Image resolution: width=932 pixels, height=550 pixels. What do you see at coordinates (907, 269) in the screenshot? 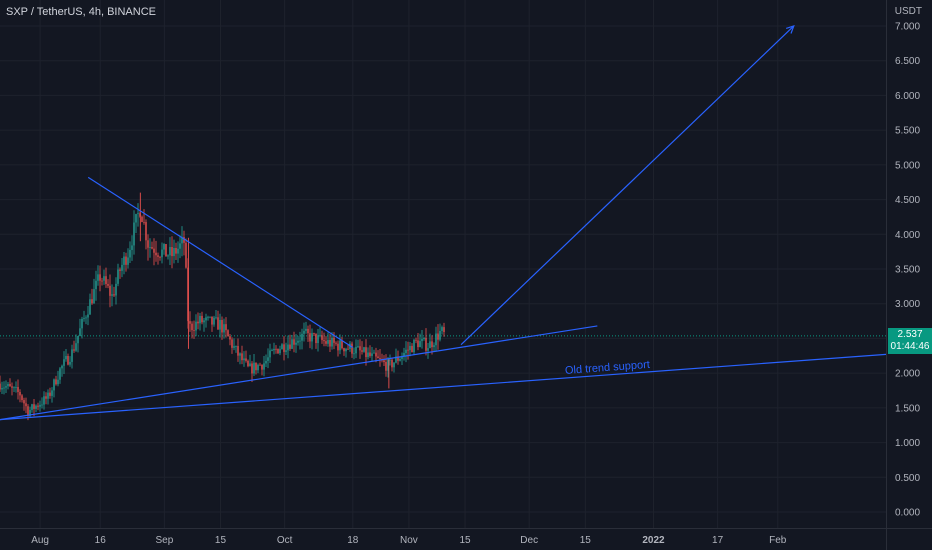
I see `price-tick-label: 3.500` at bounding box center [907, 269].